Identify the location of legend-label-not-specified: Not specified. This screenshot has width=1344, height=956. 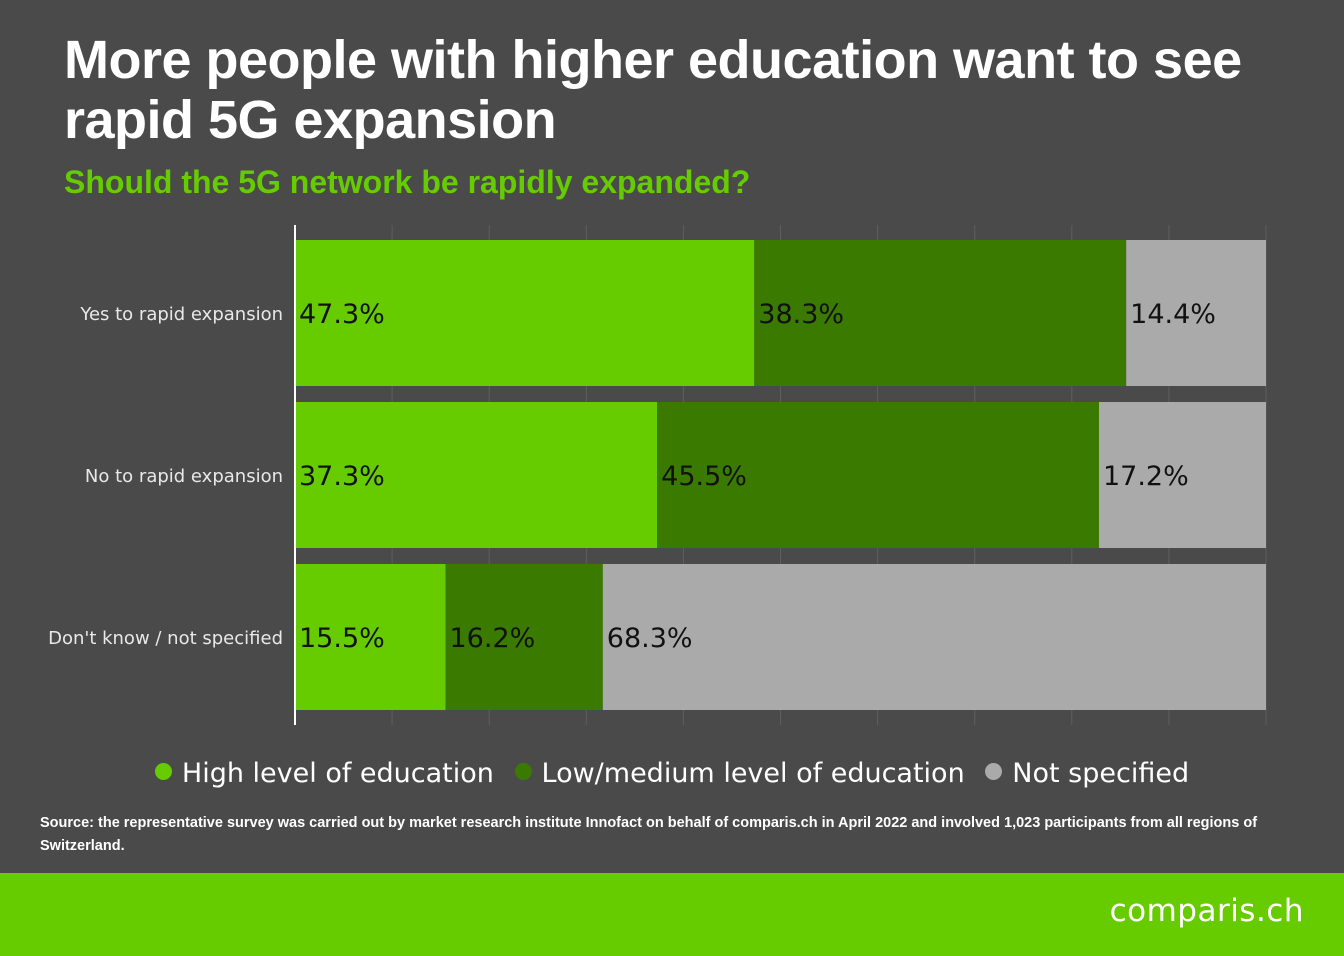
(1101, 773).